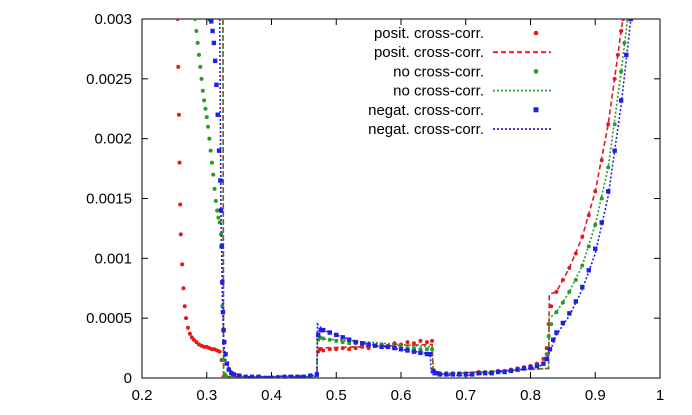 Image resolution: width=692 pixels, height=415 pixels. What do you see at coordinates (465, 395) in the screenshot?
I see `x-tick-label: 0.7` at bounding box center [465, 395].